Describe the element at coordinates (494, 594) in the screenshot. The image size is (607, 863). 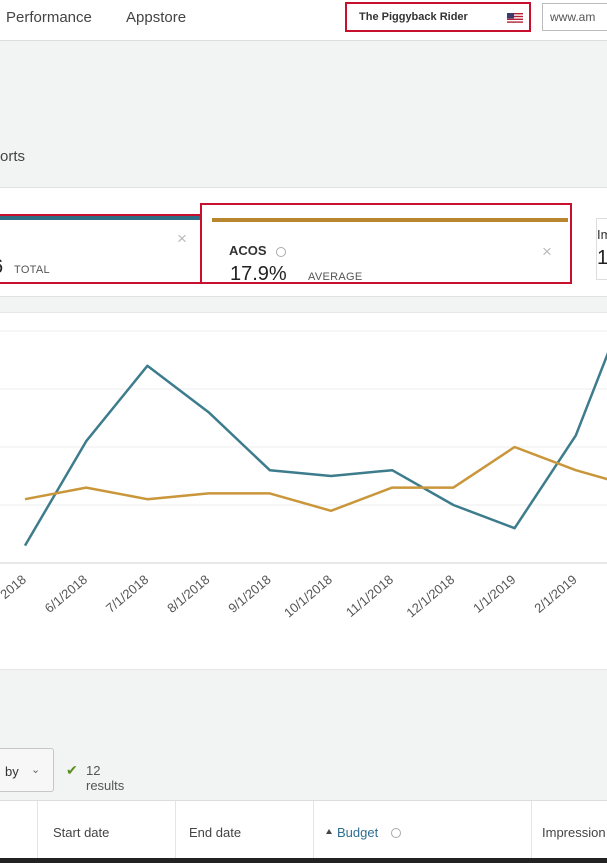
I see `x-tick-label: 1/1/2019` at that location.